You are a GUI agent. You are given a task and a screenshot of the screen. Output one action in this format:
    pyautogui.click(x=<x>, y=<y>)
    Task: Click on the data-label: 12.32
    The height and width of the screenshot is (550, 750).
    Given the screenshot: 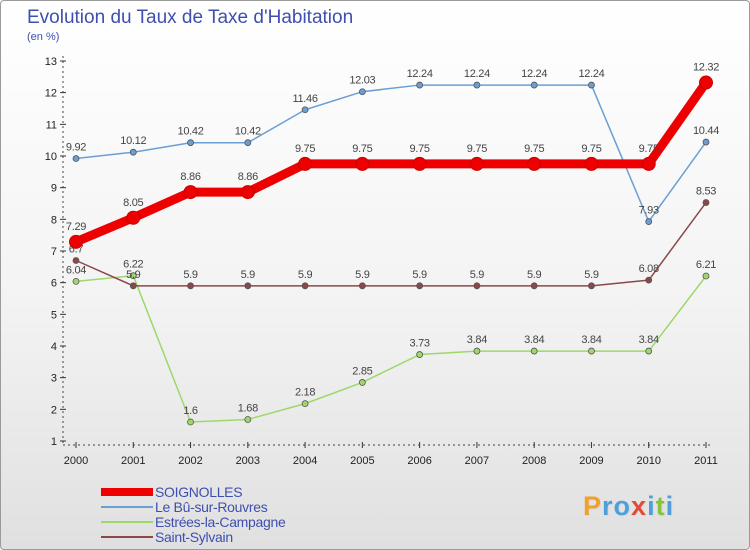 What is the action you would take?
    pyautogui.click(x=706, y=68)
    